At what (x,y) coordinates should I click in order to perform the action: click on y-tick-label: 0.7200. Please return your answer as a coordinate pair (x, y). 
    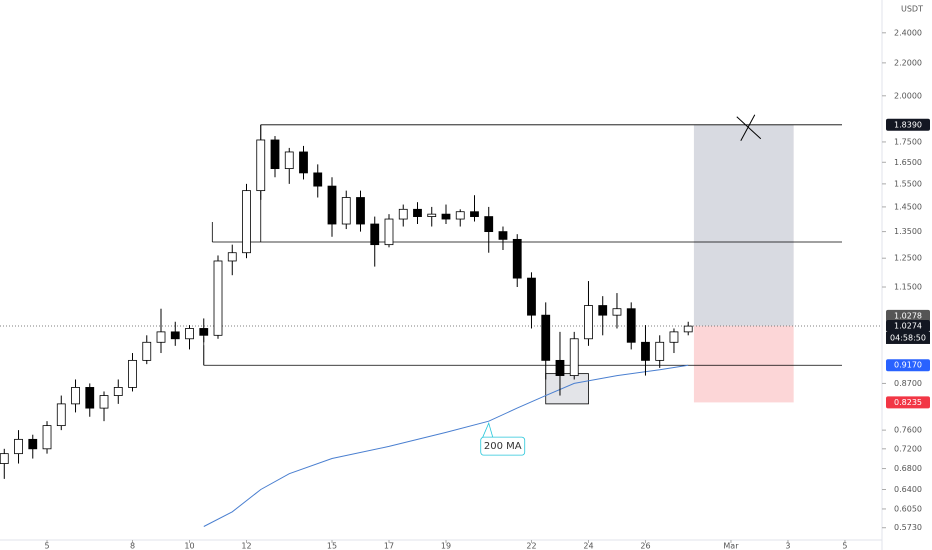
    Looking at the image, I should click on (908, 448).